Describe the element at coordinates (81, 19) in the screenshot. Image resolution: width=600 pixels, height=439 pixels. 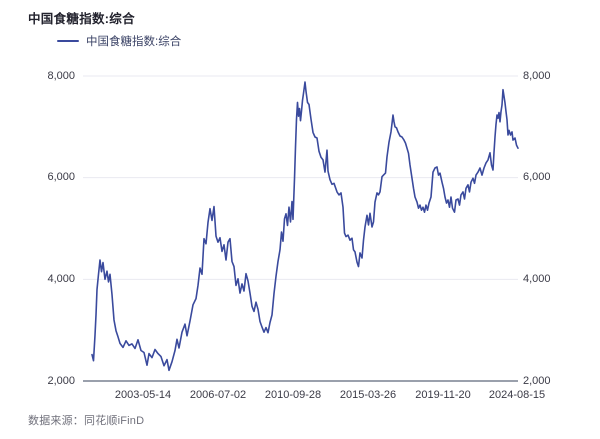
I see `chart-title: 中国食糖指数:综合` at that location.